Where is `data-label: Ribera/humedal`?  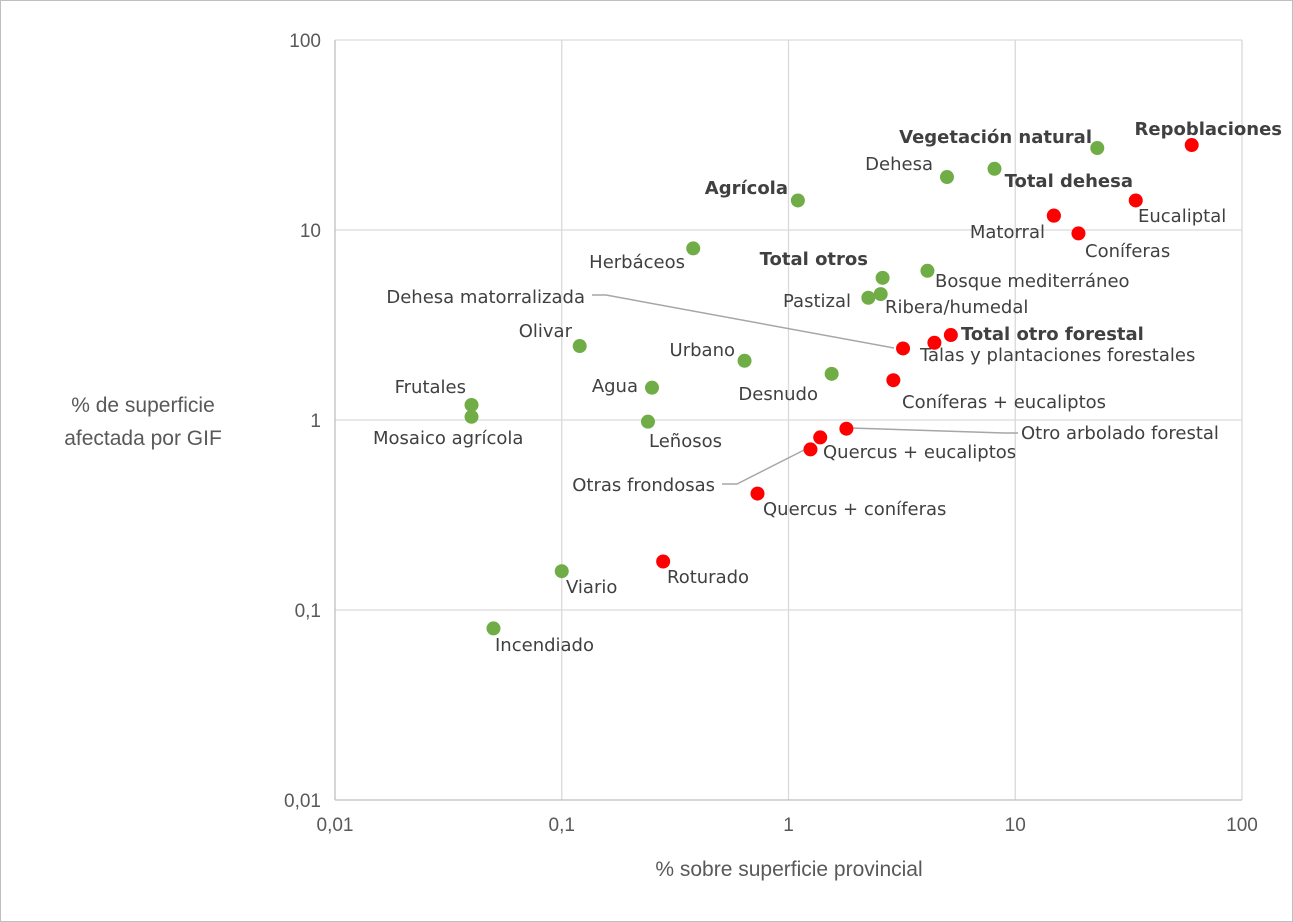
data-label: Ribera/humedal is located at coordinates (956, 307).